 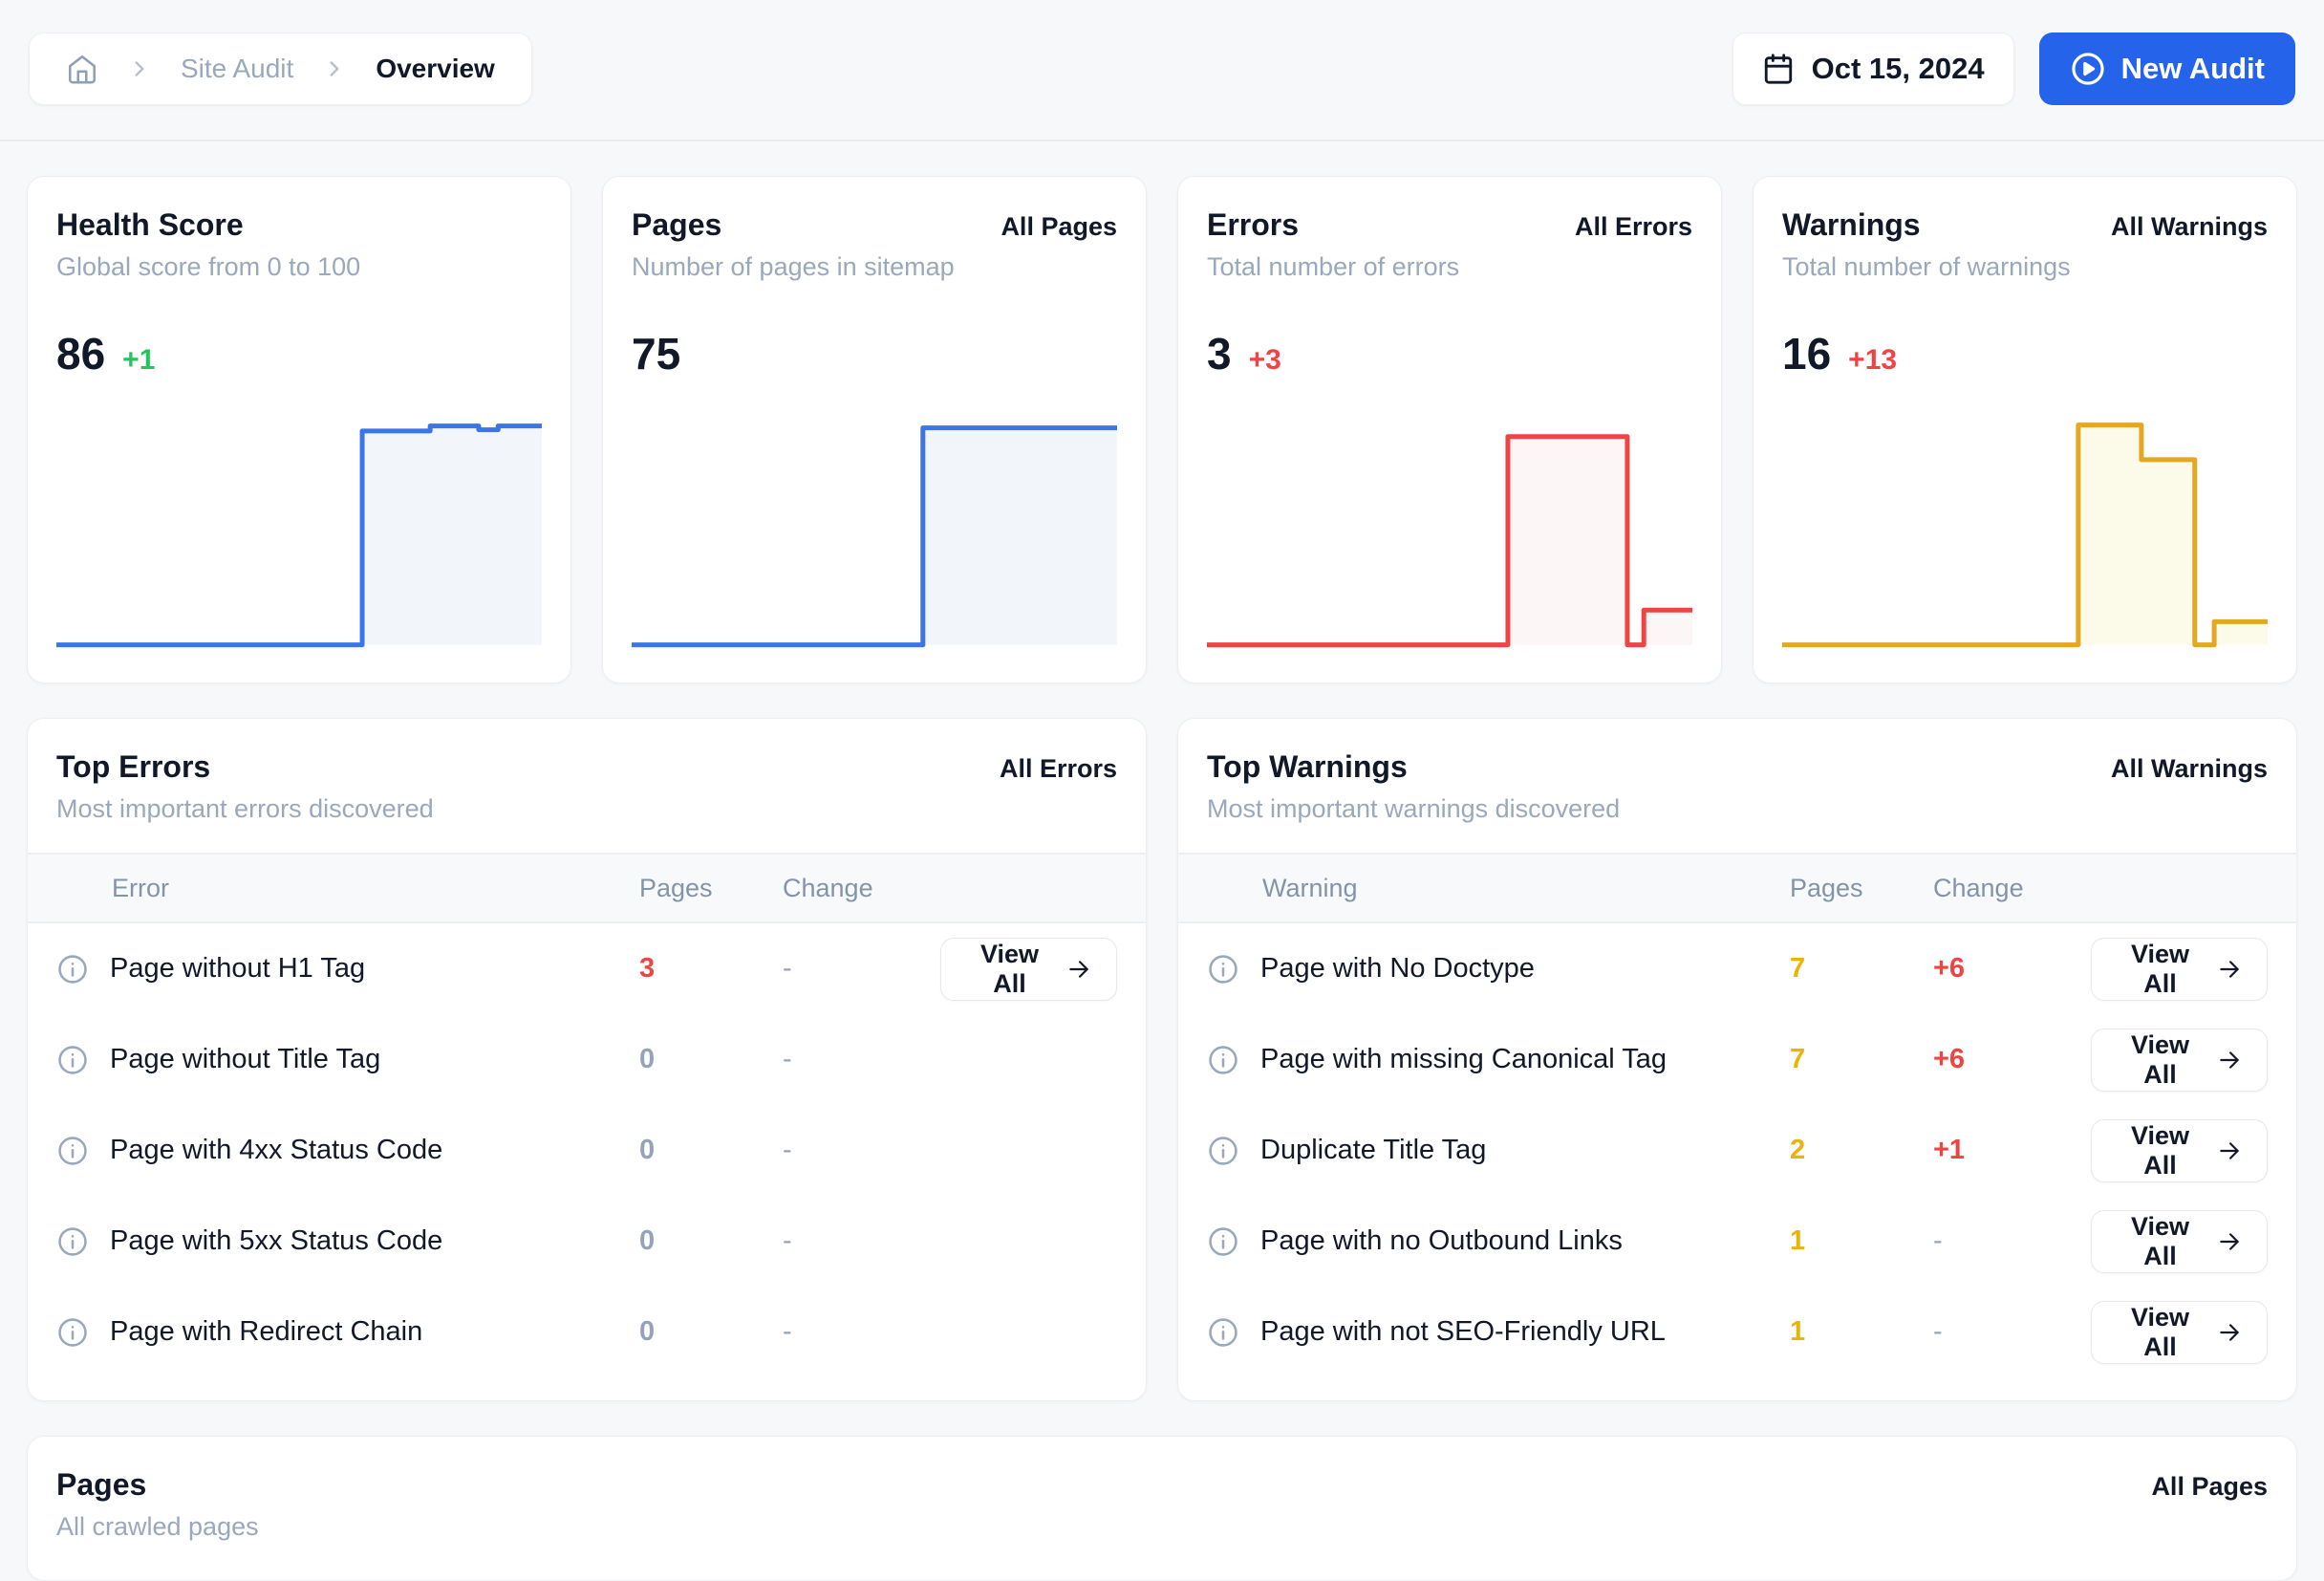 What do you see at coordinates (1162, 1508) in the screenshot?
I see `pages-section-card: Pages All Pages All crawled pages` at bounding box center [1162, 1508].